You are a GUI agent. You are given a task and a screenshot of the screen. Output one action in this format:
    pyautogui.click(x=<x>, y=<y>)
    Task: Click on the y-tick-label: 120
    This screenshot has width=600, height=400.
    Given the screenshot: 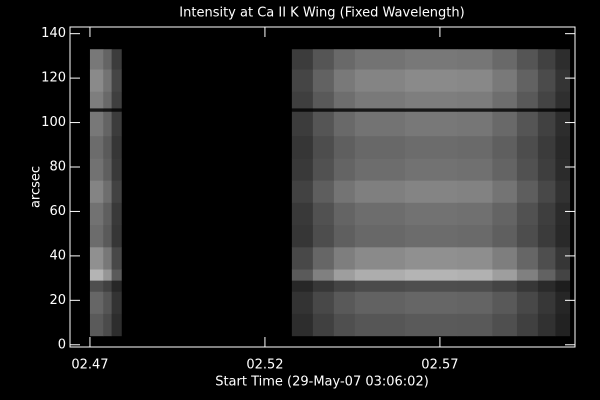 What is the action you would take?
    pyautogui.click(x=53, y=78)
    